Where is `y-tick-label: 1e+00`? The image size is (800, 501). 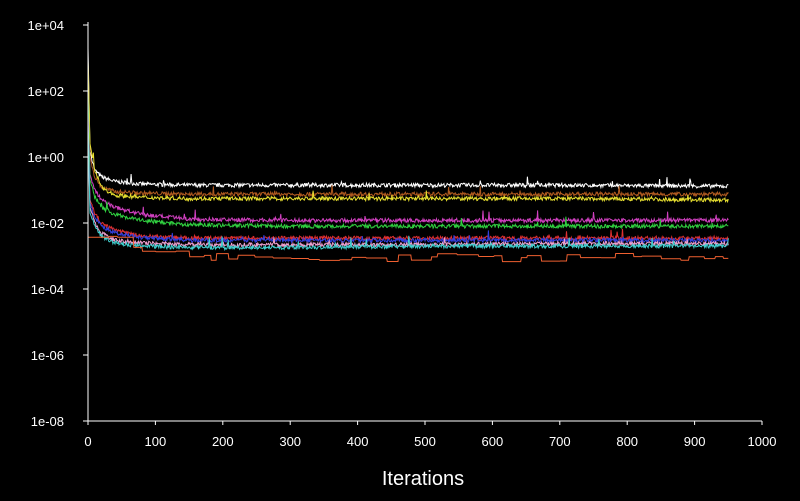
y-tick-label: 1e+00 is located at coordinates (45, 157).